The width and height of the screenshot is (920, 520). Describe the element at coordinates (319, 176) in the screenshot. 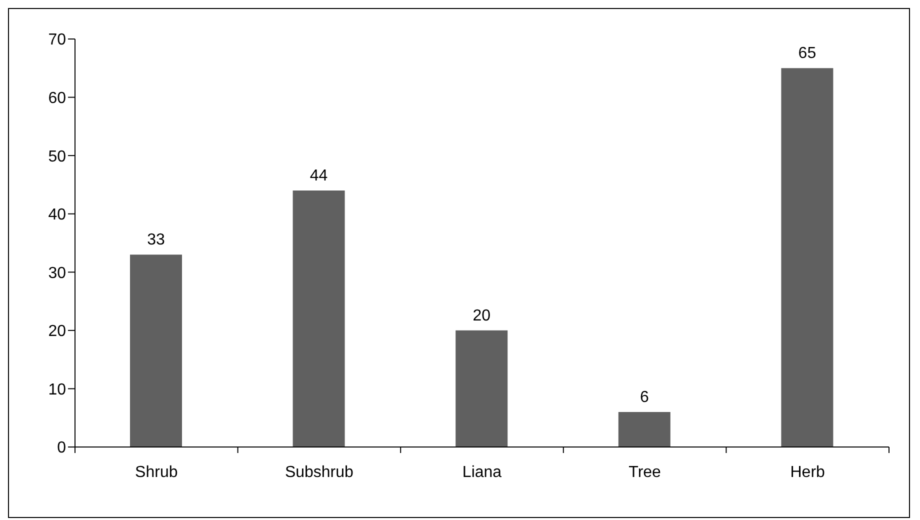

I see `data-label: 44` at that location.